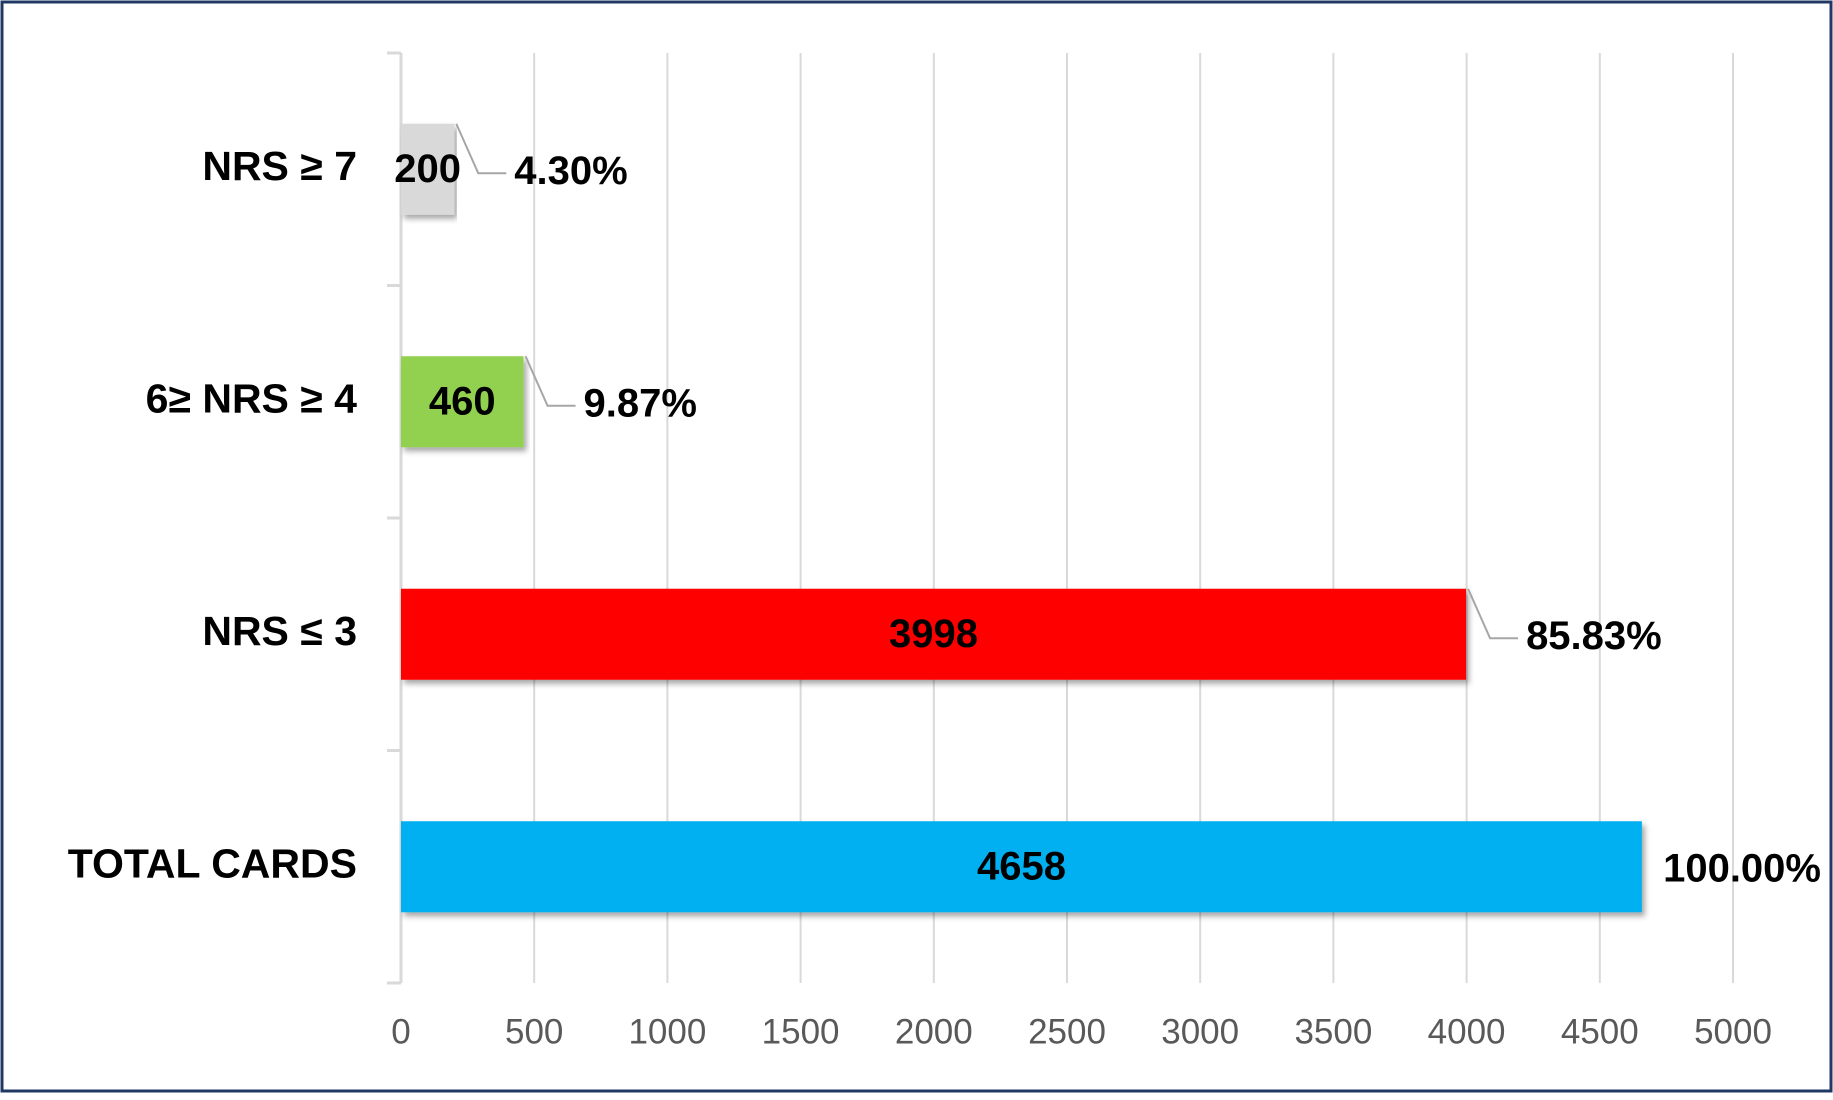 This screenshot has height=1100, width=1833. Describe the element at coordinates (570, 171) in the screenshot. I see `percent-label: 4.30%` at that location.